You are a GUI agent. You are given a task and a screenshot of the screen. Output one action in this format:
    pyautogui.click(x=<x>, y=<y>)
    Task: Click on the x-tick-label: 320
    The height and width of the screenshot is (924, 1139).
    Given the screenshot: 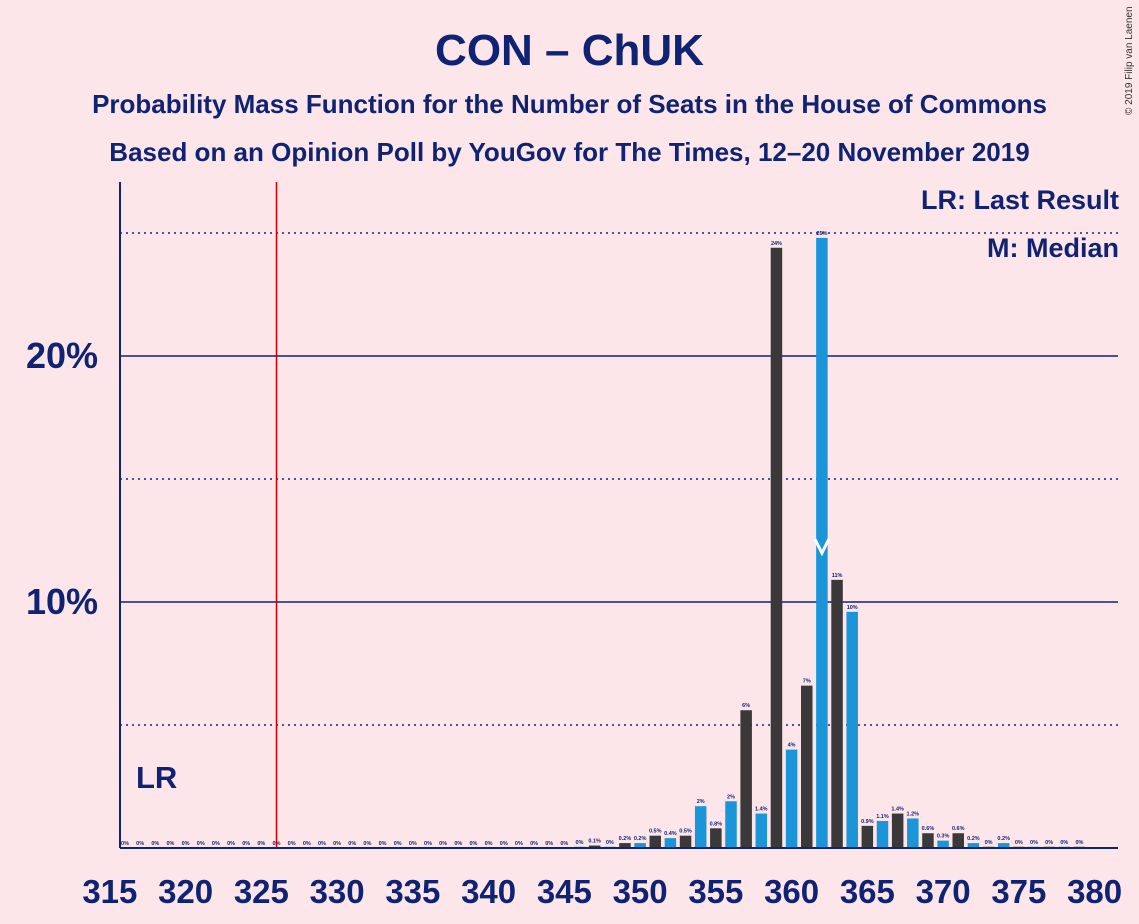 What is the action you would take?
    pyautogui.click(x=185, y=891)
    